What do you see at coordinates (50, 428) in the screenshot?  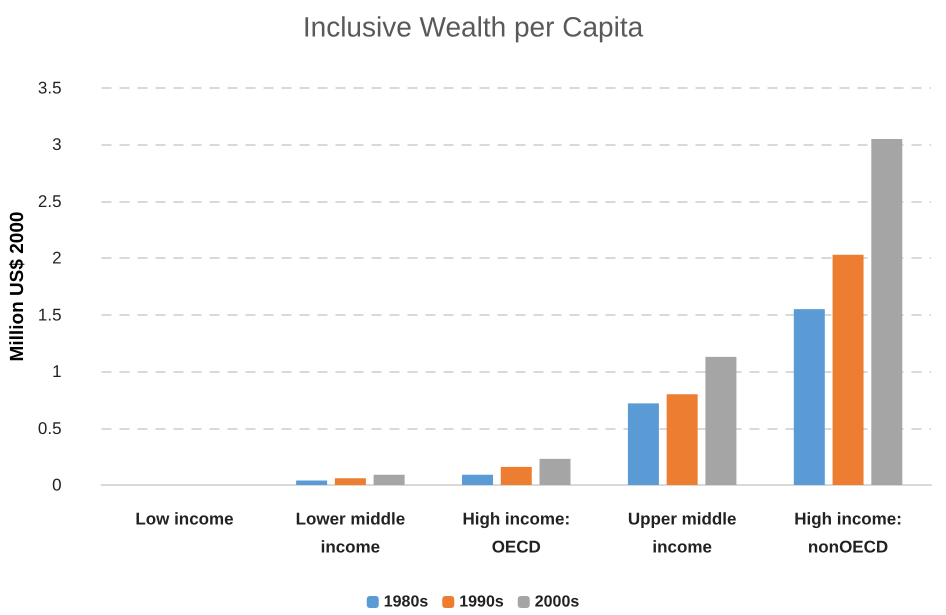 I see `y-tick-label: 0.5` at bounding box center [50, 428].